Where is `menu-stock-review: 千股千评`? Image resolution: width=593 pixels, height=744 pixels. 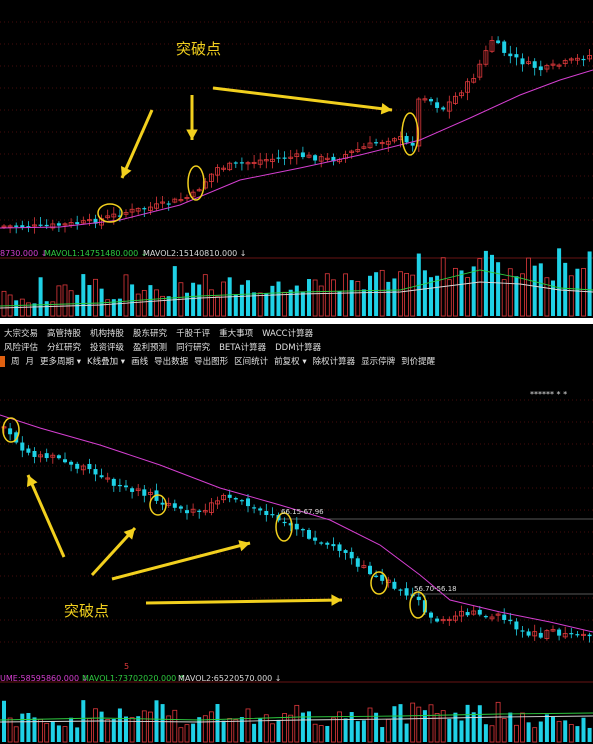
menu-stock-review: 千股千评 is located at coordinates (193, 334).